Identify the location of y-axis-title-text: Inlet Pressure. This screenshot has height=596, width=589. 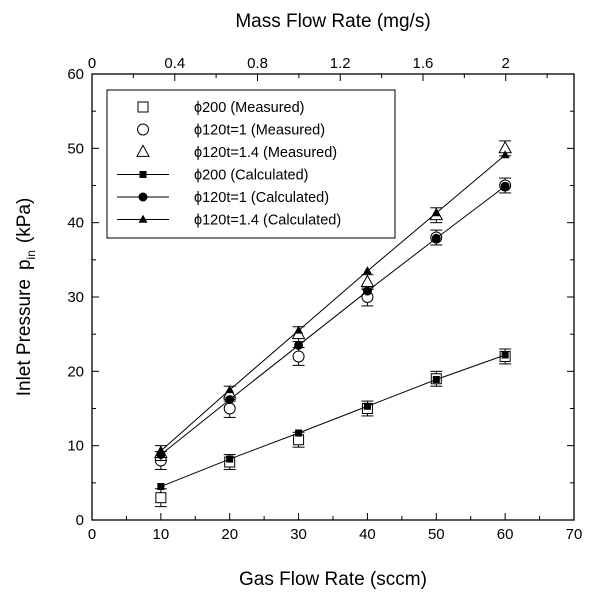
(24, 337).